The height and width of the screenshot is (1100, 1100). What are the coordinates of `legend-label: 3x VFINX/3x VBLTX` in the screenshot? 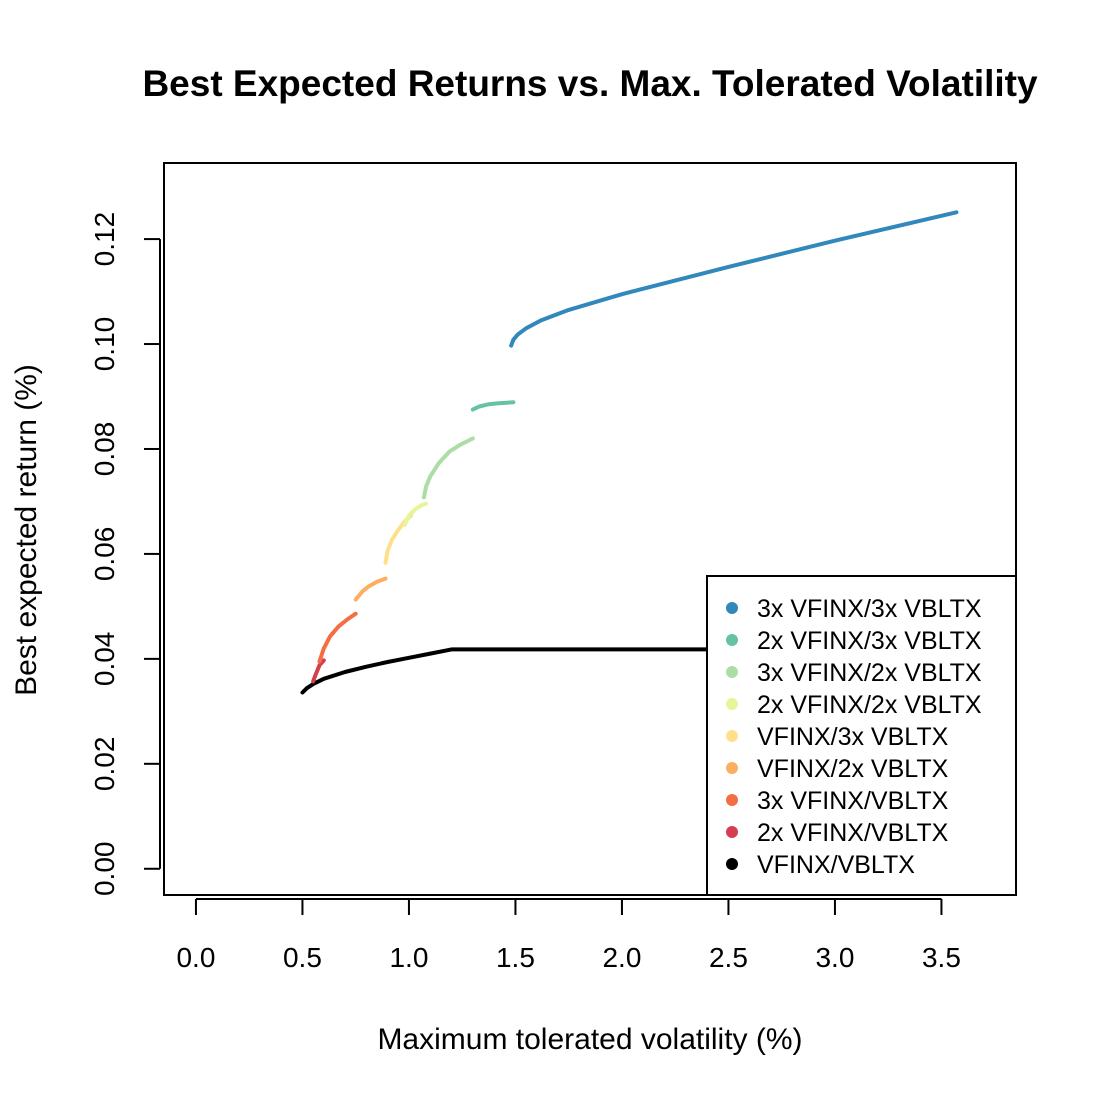 It's located at (869, 609).